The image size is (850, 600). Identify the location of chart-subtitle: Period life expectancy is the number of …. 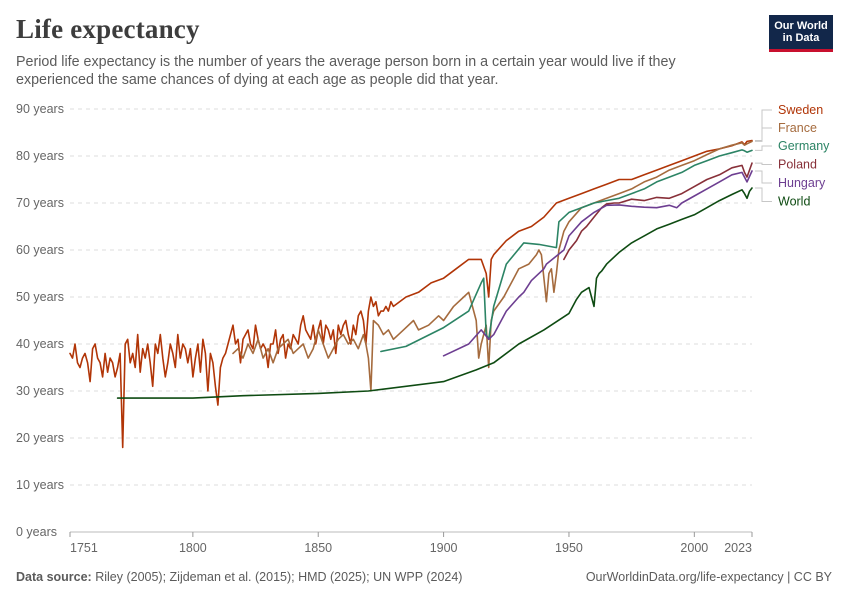
(346, 71).